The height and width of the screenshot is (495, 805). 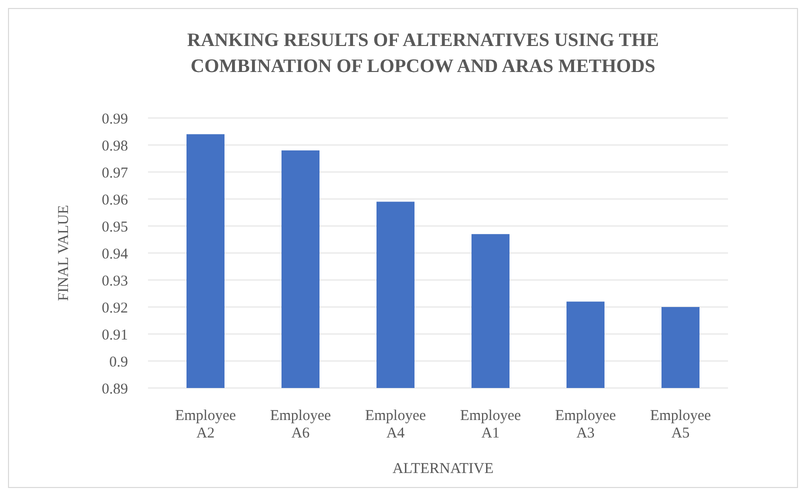 I want to click on x-tick-label: Employee A2, so click(x=205, y=425).